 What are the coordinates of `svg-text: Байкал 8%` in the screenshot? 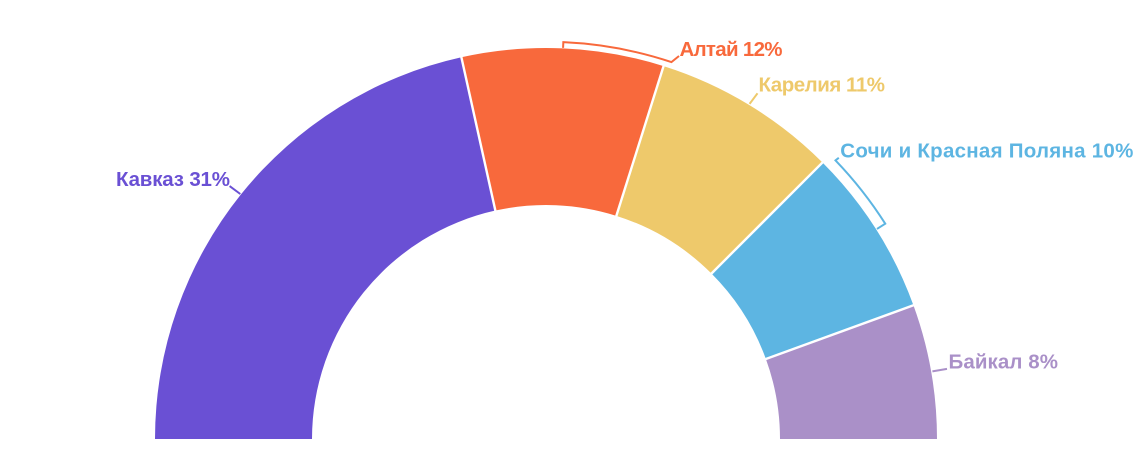 It's located at (1004, 361).